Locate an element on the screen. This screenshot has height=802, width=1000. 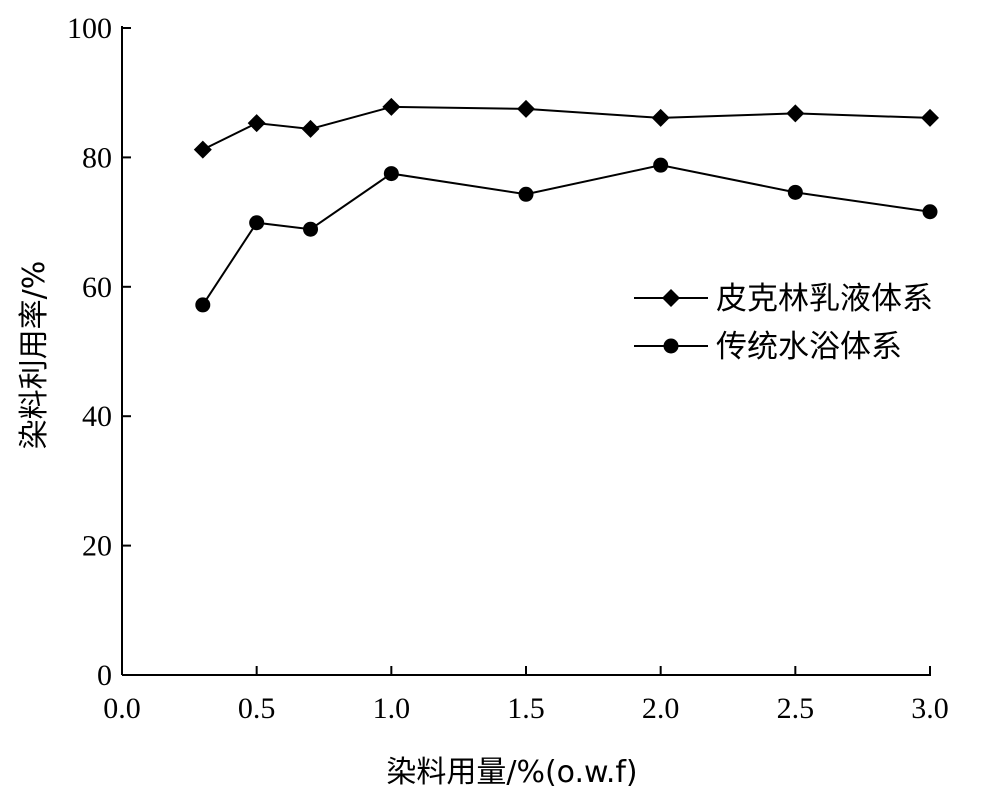
x-tick-label: 2.0 is located at coordinates (661, 708).